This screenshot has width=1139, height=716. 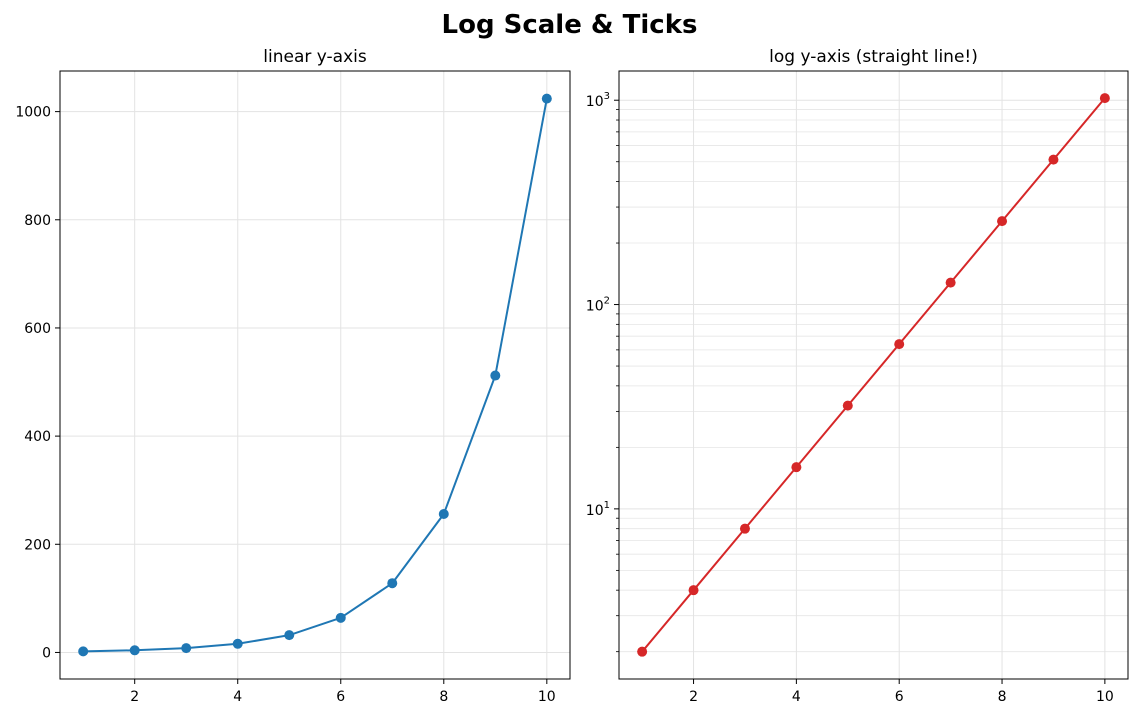 What do you see at coordinates (46, 653) in the screenshot?
I see `y-tick-label: 0` at bounding box center [46, 653].